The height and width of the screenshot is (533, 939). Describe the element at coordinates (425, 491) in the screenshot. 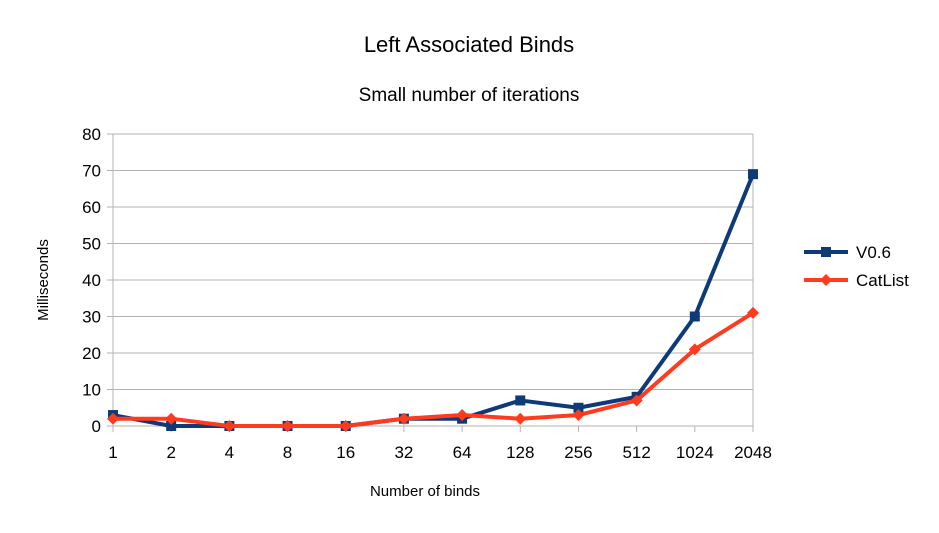

I see `x-axis-label: Number of binds` at that location.